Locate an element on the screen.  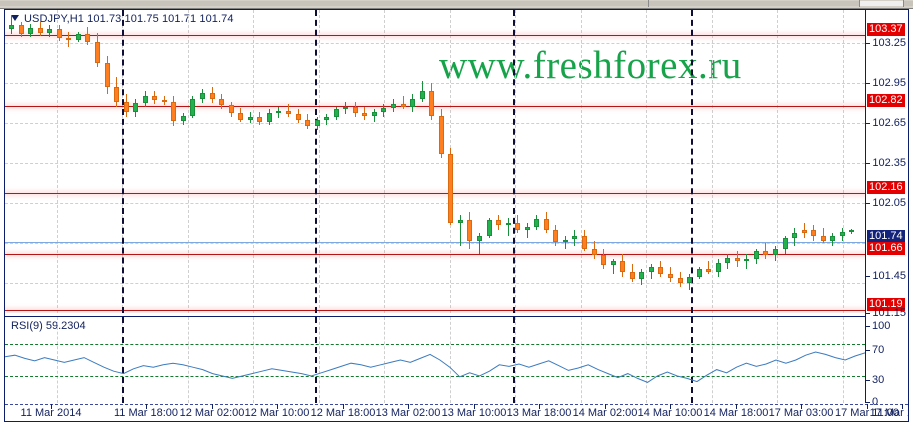
level-price-tag: 101.66 is located at coordinates (886, 248).